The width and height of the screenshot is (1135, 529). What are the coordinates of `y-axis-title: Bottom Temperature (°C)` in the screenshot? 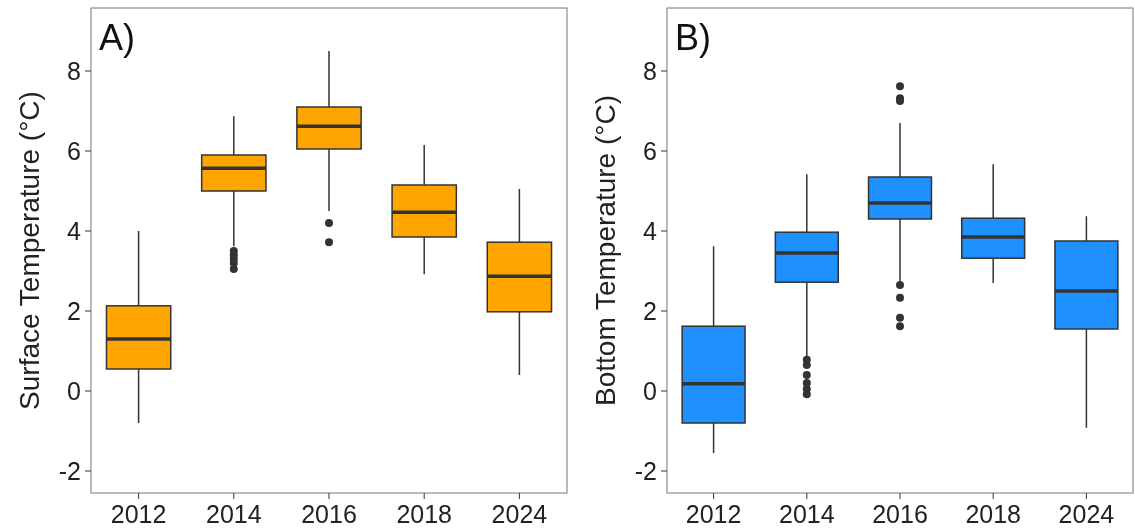 It's located at (605, 250).